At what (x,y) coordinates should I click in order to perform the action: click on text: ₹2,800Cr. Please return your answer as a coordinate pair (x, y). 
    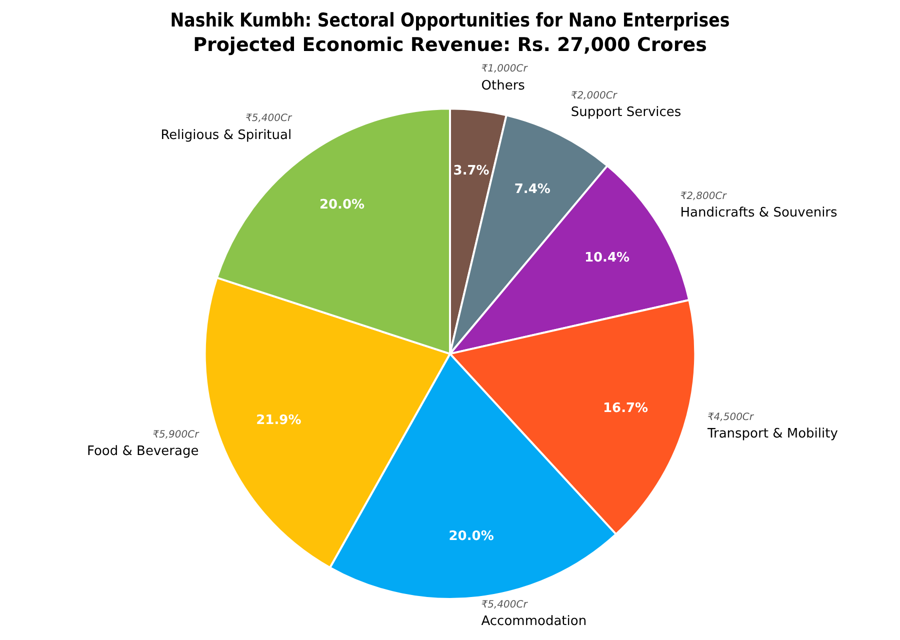
    Looking at the image, I should click on (703, 196).